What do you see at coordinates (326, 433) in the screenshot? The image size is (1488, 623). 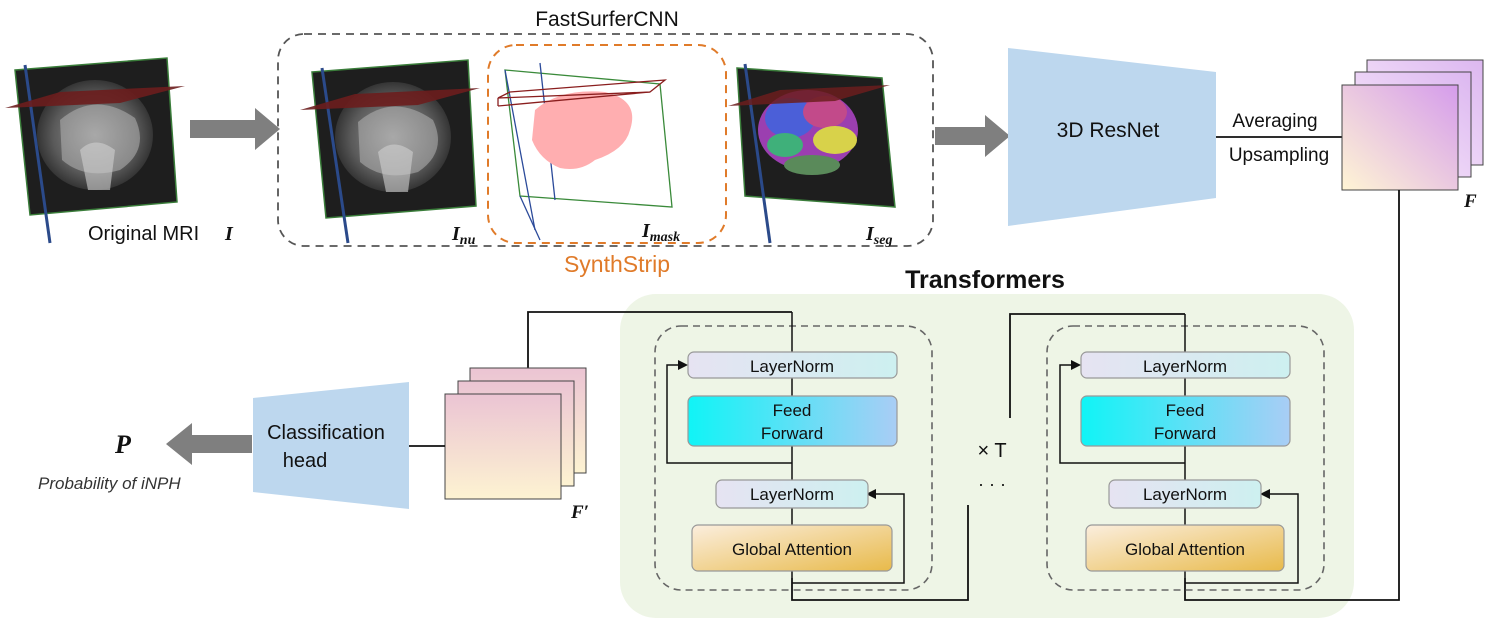 I see `classification-head-label-1: Classification` at bounding box center [326, 433].